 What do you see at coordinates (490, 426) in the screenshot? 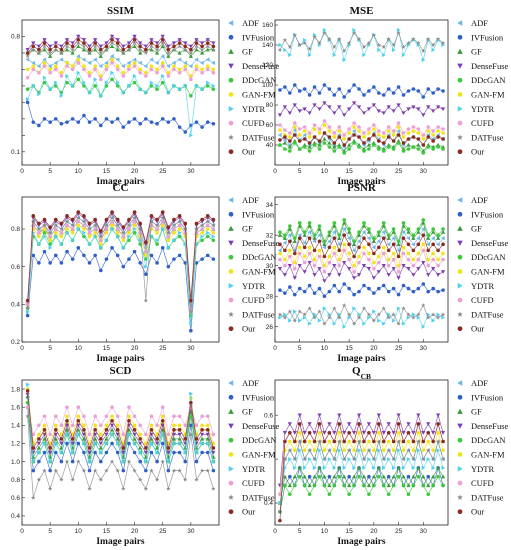
I see `legend-label: DenseFuse` at bounding box center [490, 426].